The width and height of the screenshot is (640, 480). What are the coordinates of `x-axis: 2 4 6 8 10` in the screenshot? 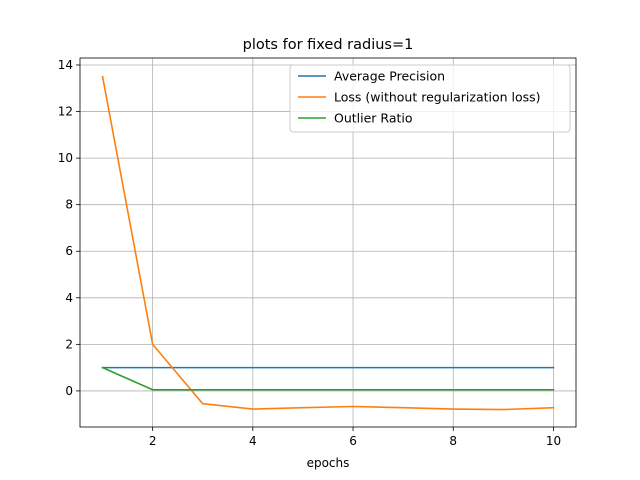 It's located at (355, 437).